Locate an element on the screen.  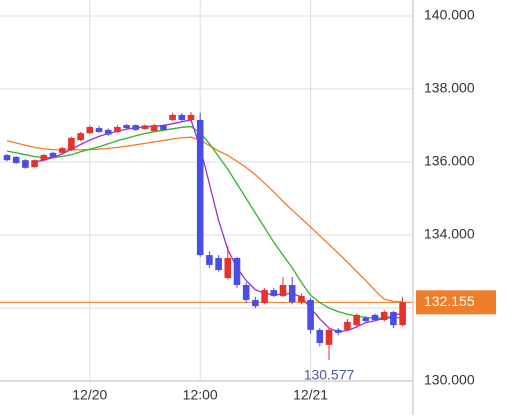
y-tick-label: 138.000 is located at coordinates (449, 88).